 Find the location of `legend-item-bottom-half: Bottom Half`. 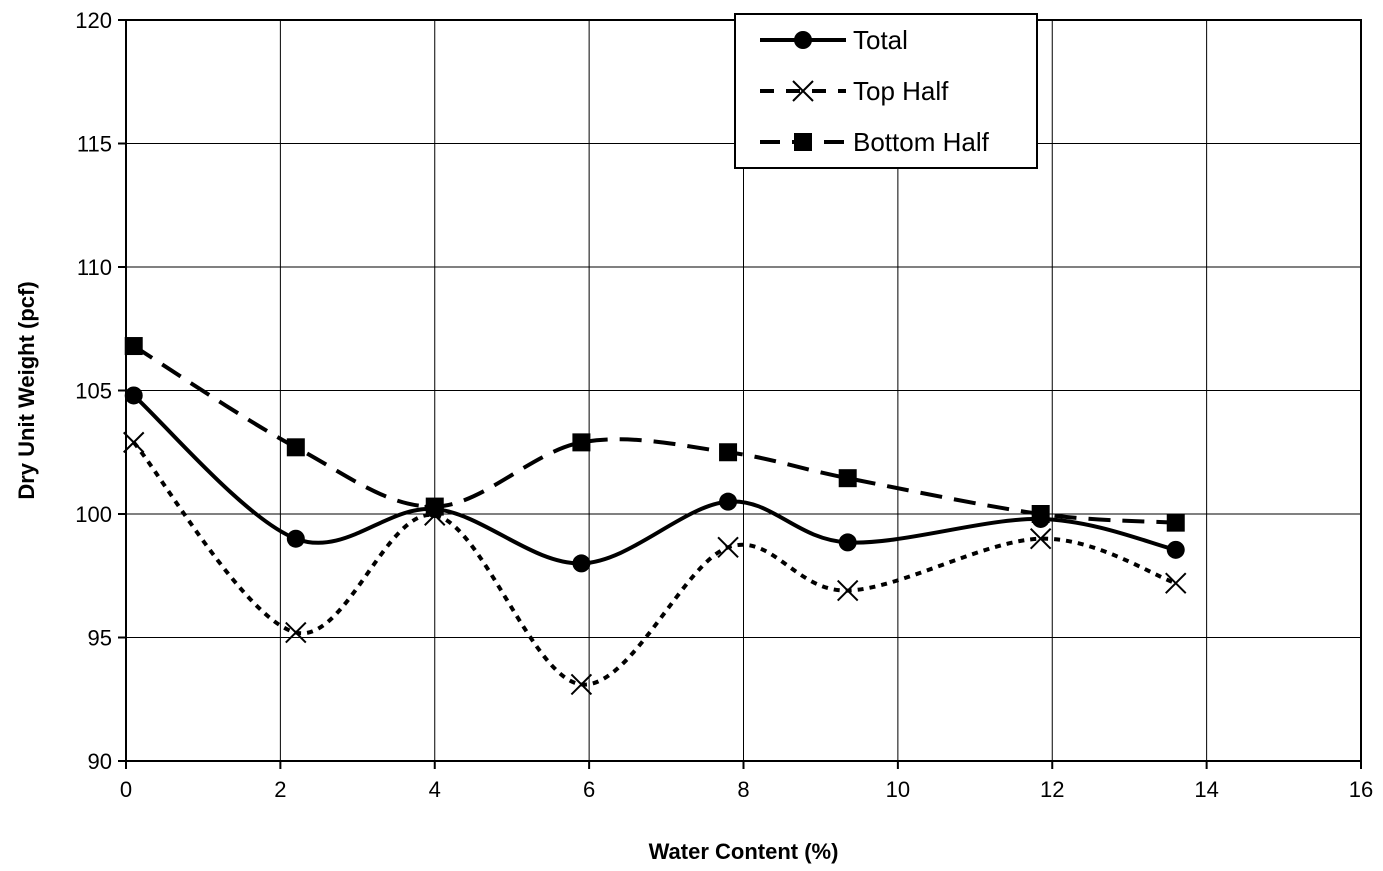

legend-item-bottom-half: Bottom Half is located at coordinates (875, 142).